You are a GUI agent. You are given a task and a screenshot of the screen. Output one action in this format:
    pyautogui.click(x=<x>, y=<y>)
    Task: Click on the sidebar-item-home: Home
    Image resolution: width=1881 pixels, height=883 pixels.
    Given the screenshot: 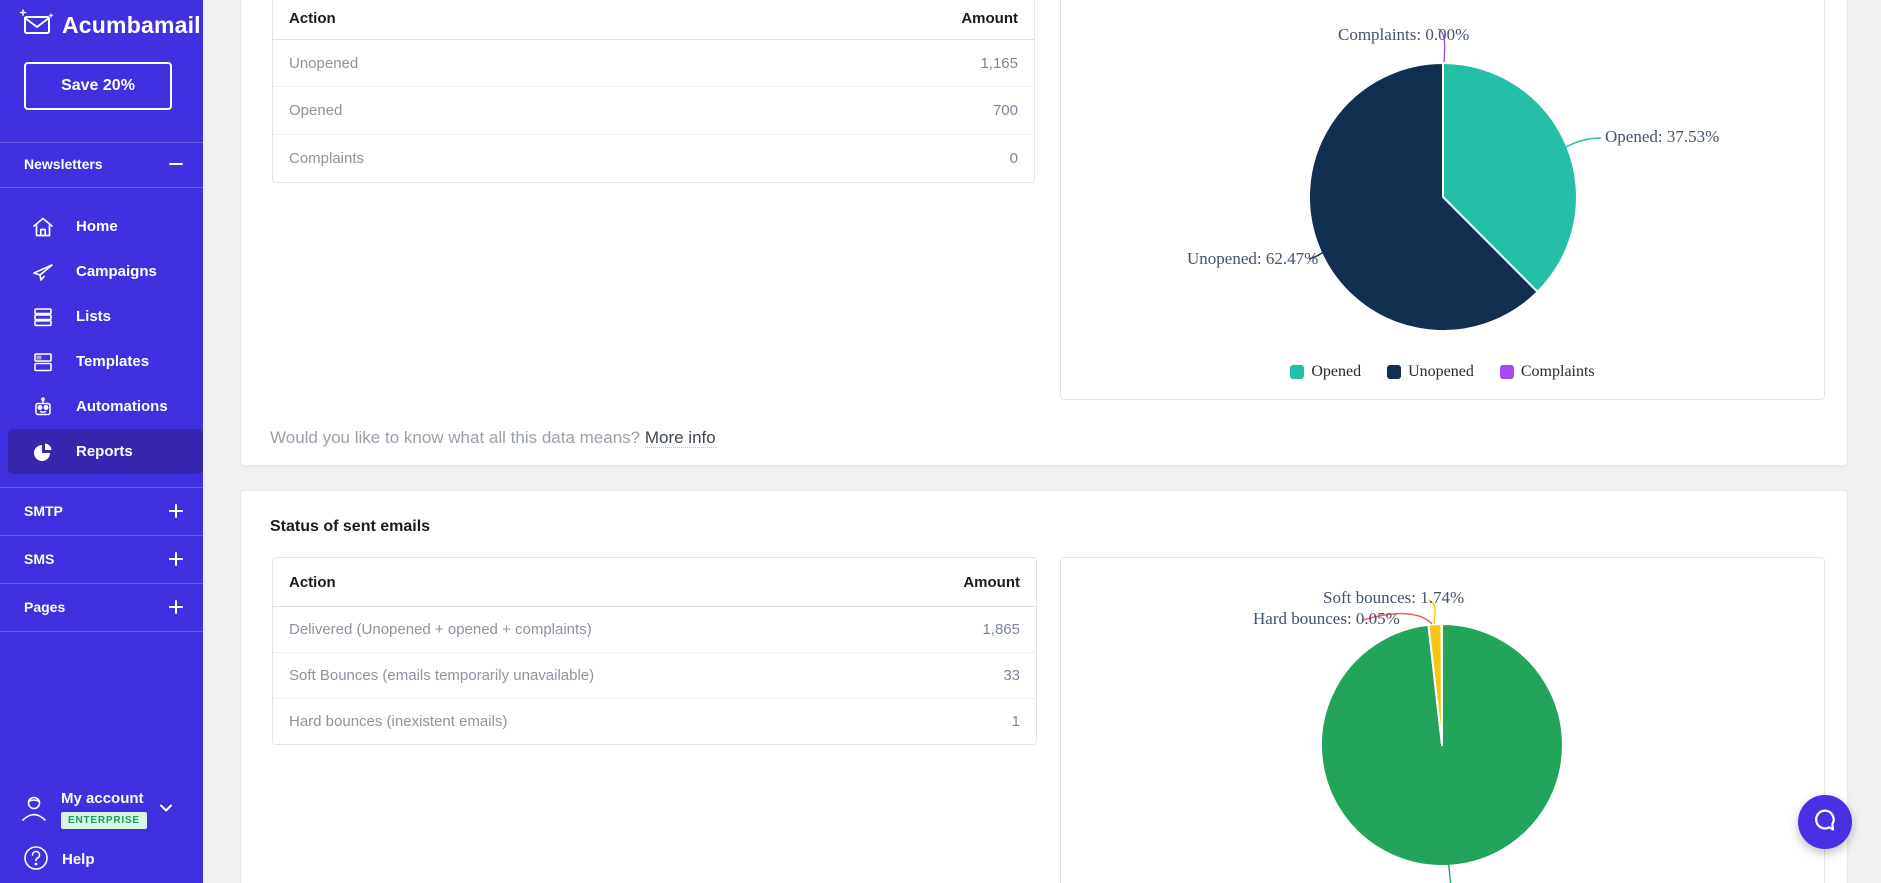 What is the action you would take?
    pyautogui.click(x=101, y=226)
    